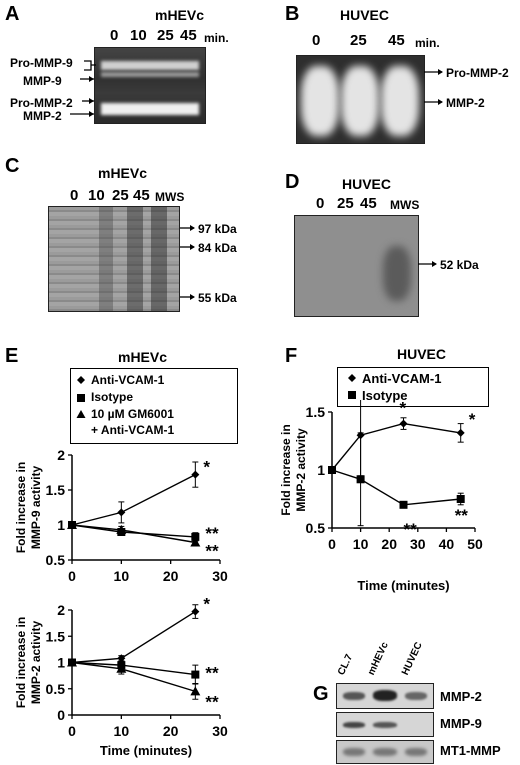  Describe the element at coordinates (141, 195) in the screenshot. I see `panel-c-lane: 45` at that location.